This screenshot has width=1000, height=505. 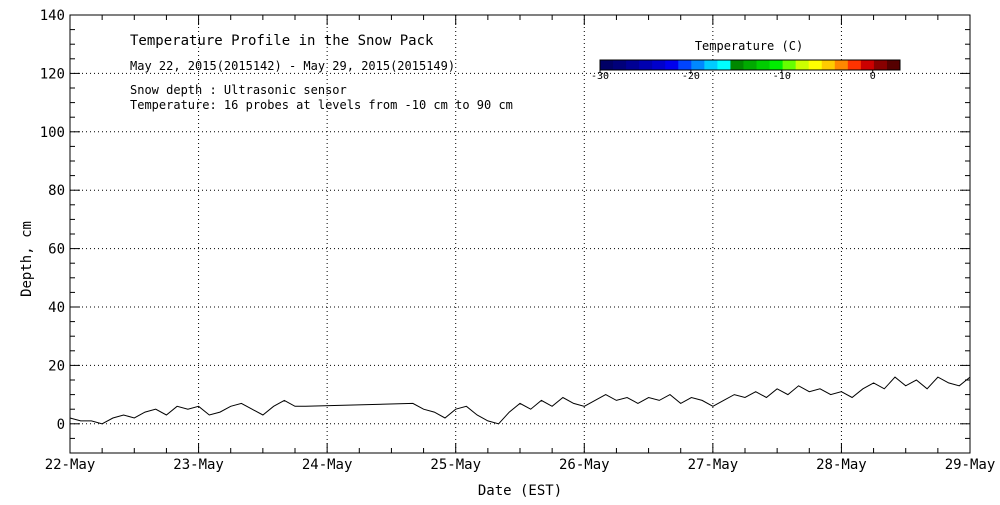 I want to click on x-tick-label: 22-May, so click(x=70, y=465).